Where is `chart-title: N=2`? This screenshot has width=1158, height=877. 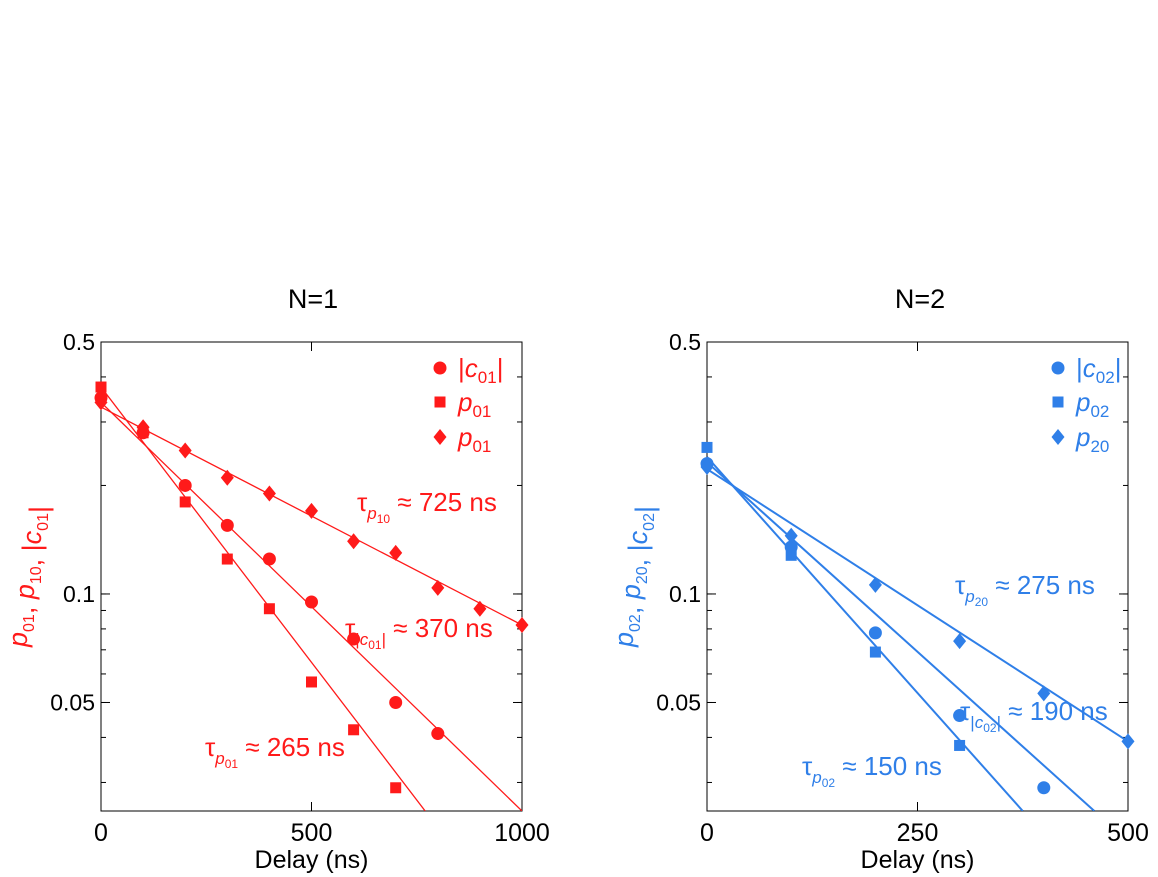
chart-title: N=2 is located at coordinates (920, 299).